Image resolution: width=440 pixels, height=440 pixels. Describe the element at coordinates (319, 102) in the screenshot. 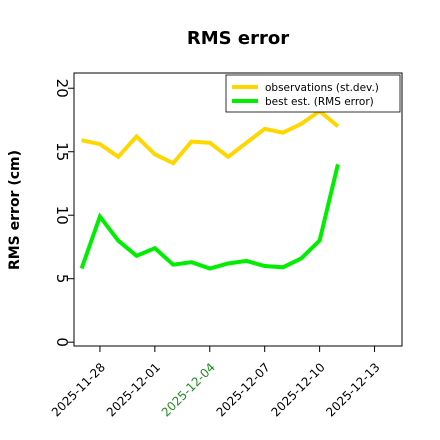

I see `legend-label-best-estimate: best est. (RMS error)` at that location.